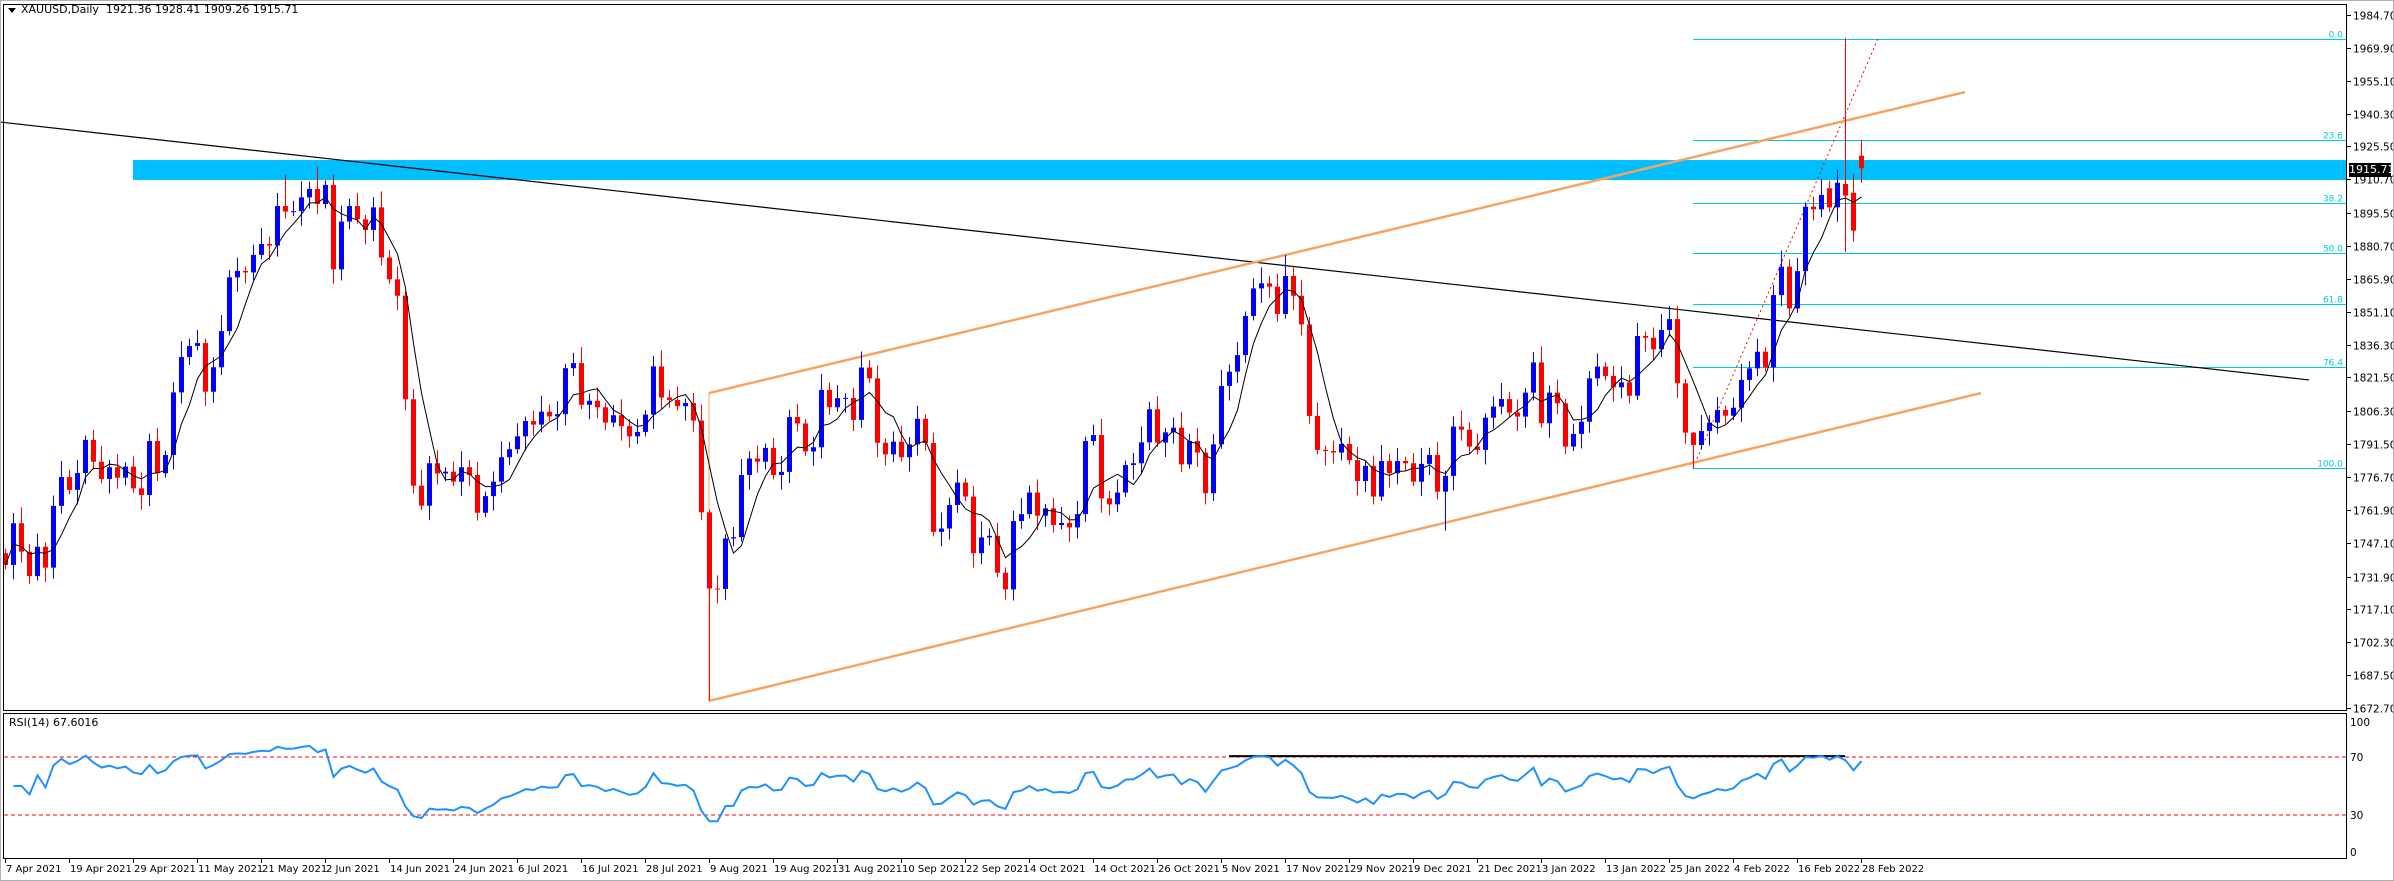 The image size is (2394, 881). I want to click on price-axis-label: 1836.30, so click(2373, 347).